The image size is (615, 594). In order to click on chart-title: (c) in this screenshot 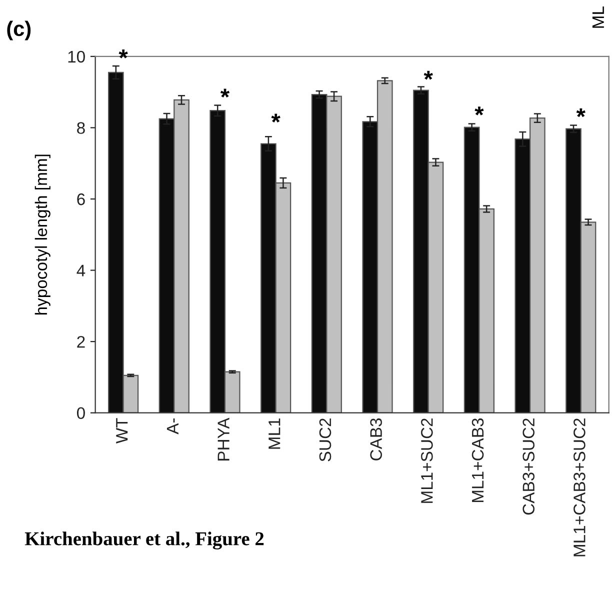, I will do `click(19, 30)`.